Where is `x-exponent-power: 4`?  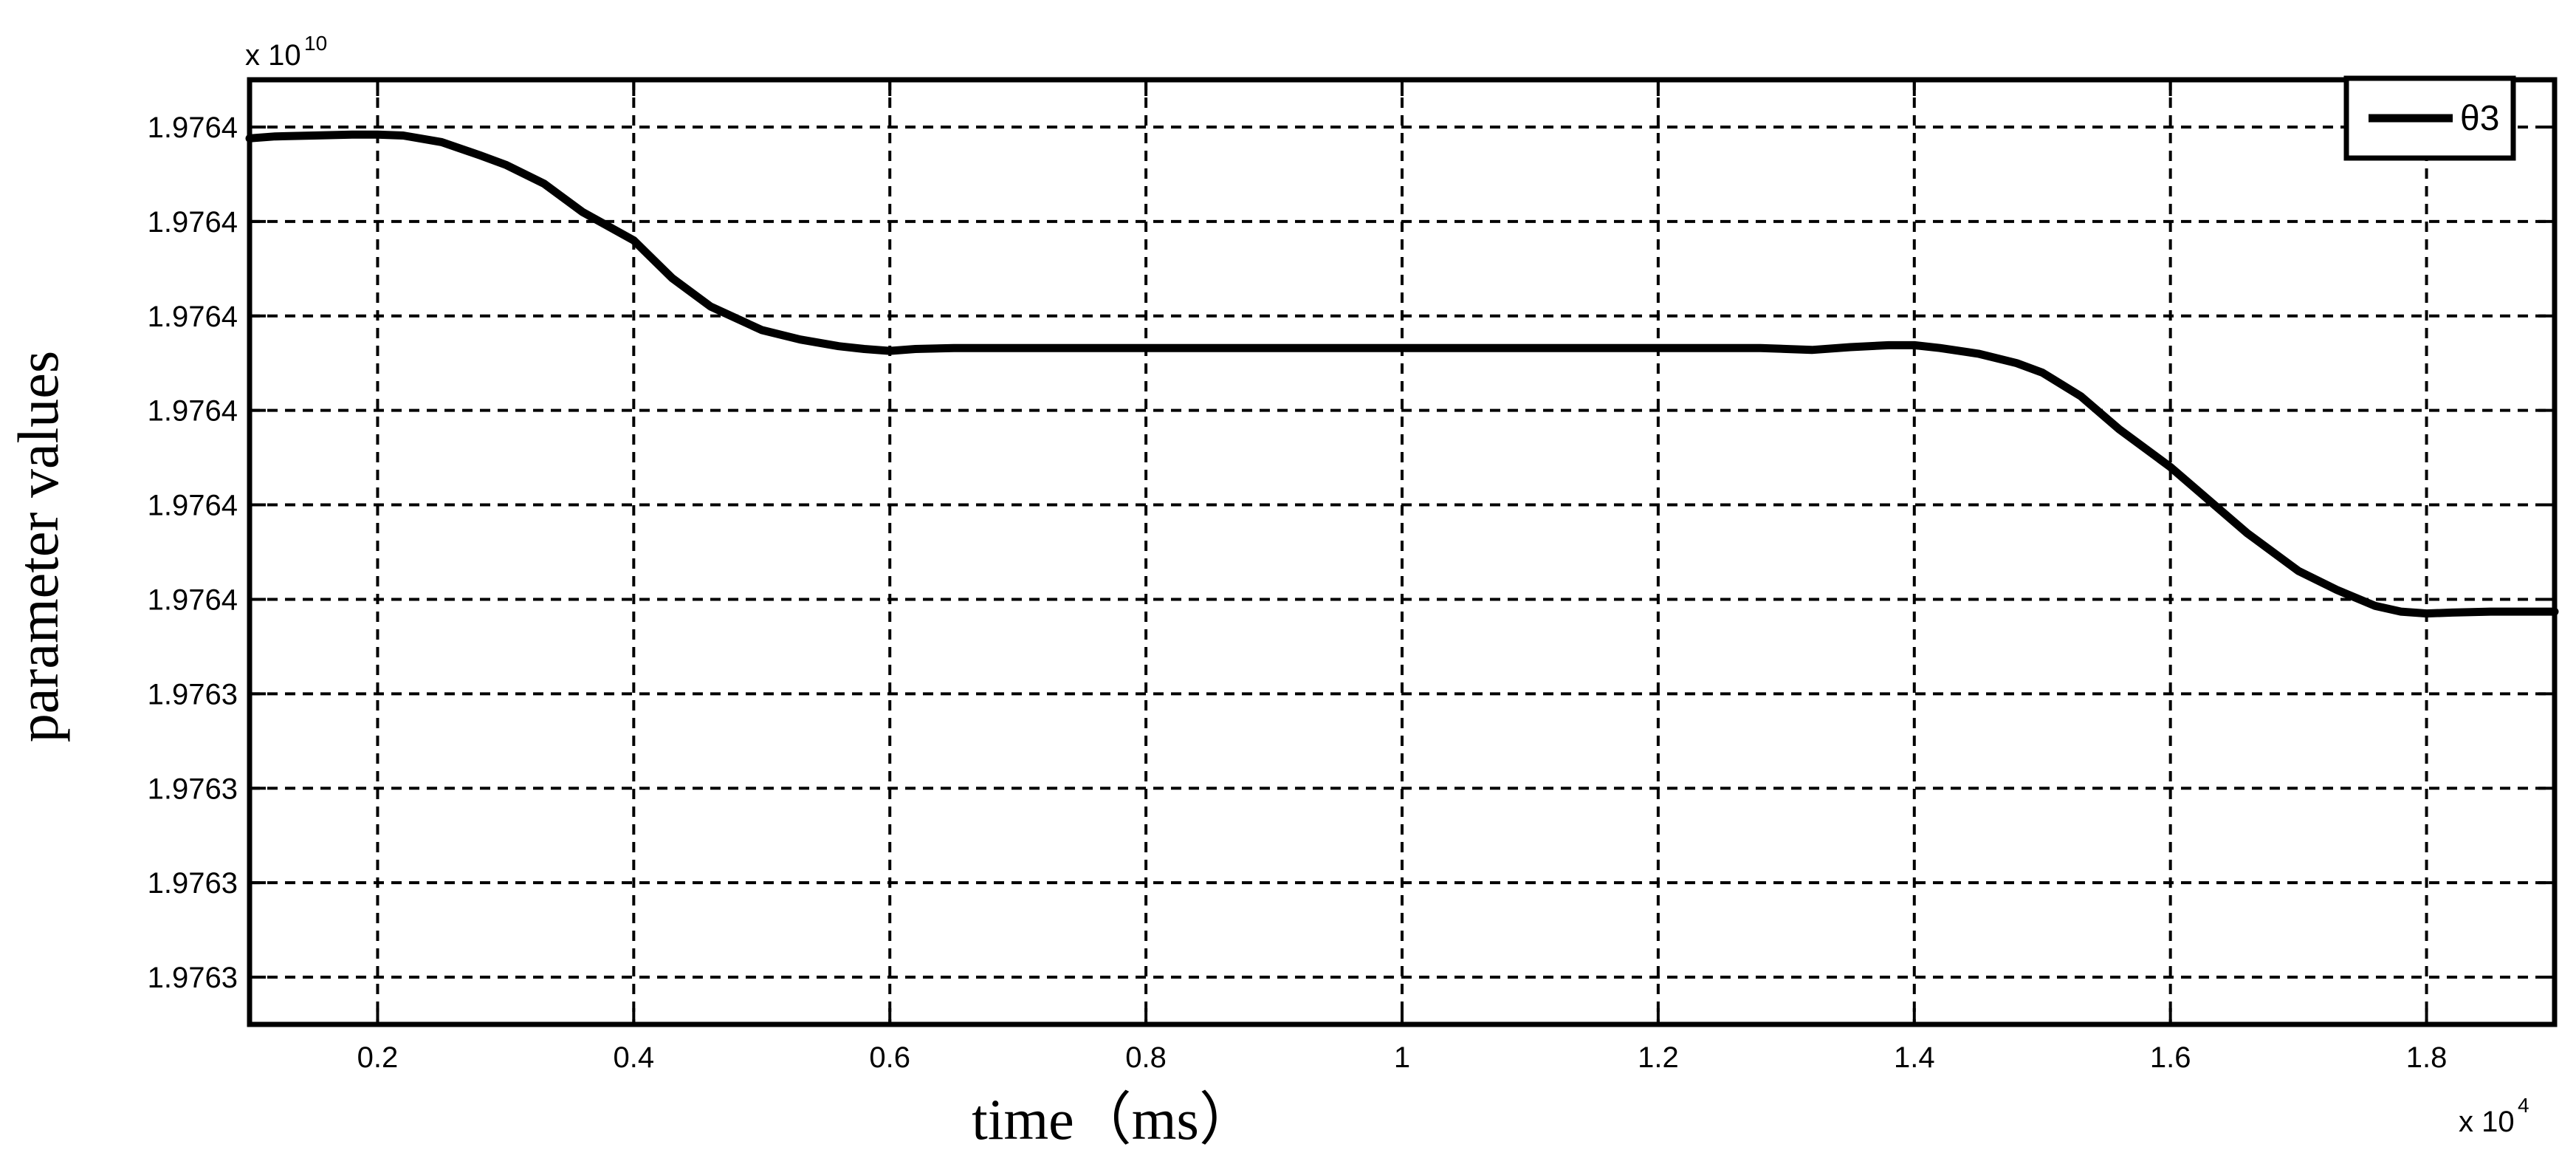
x-exponent-power: 4 is located at coordinates (2523, 1106).